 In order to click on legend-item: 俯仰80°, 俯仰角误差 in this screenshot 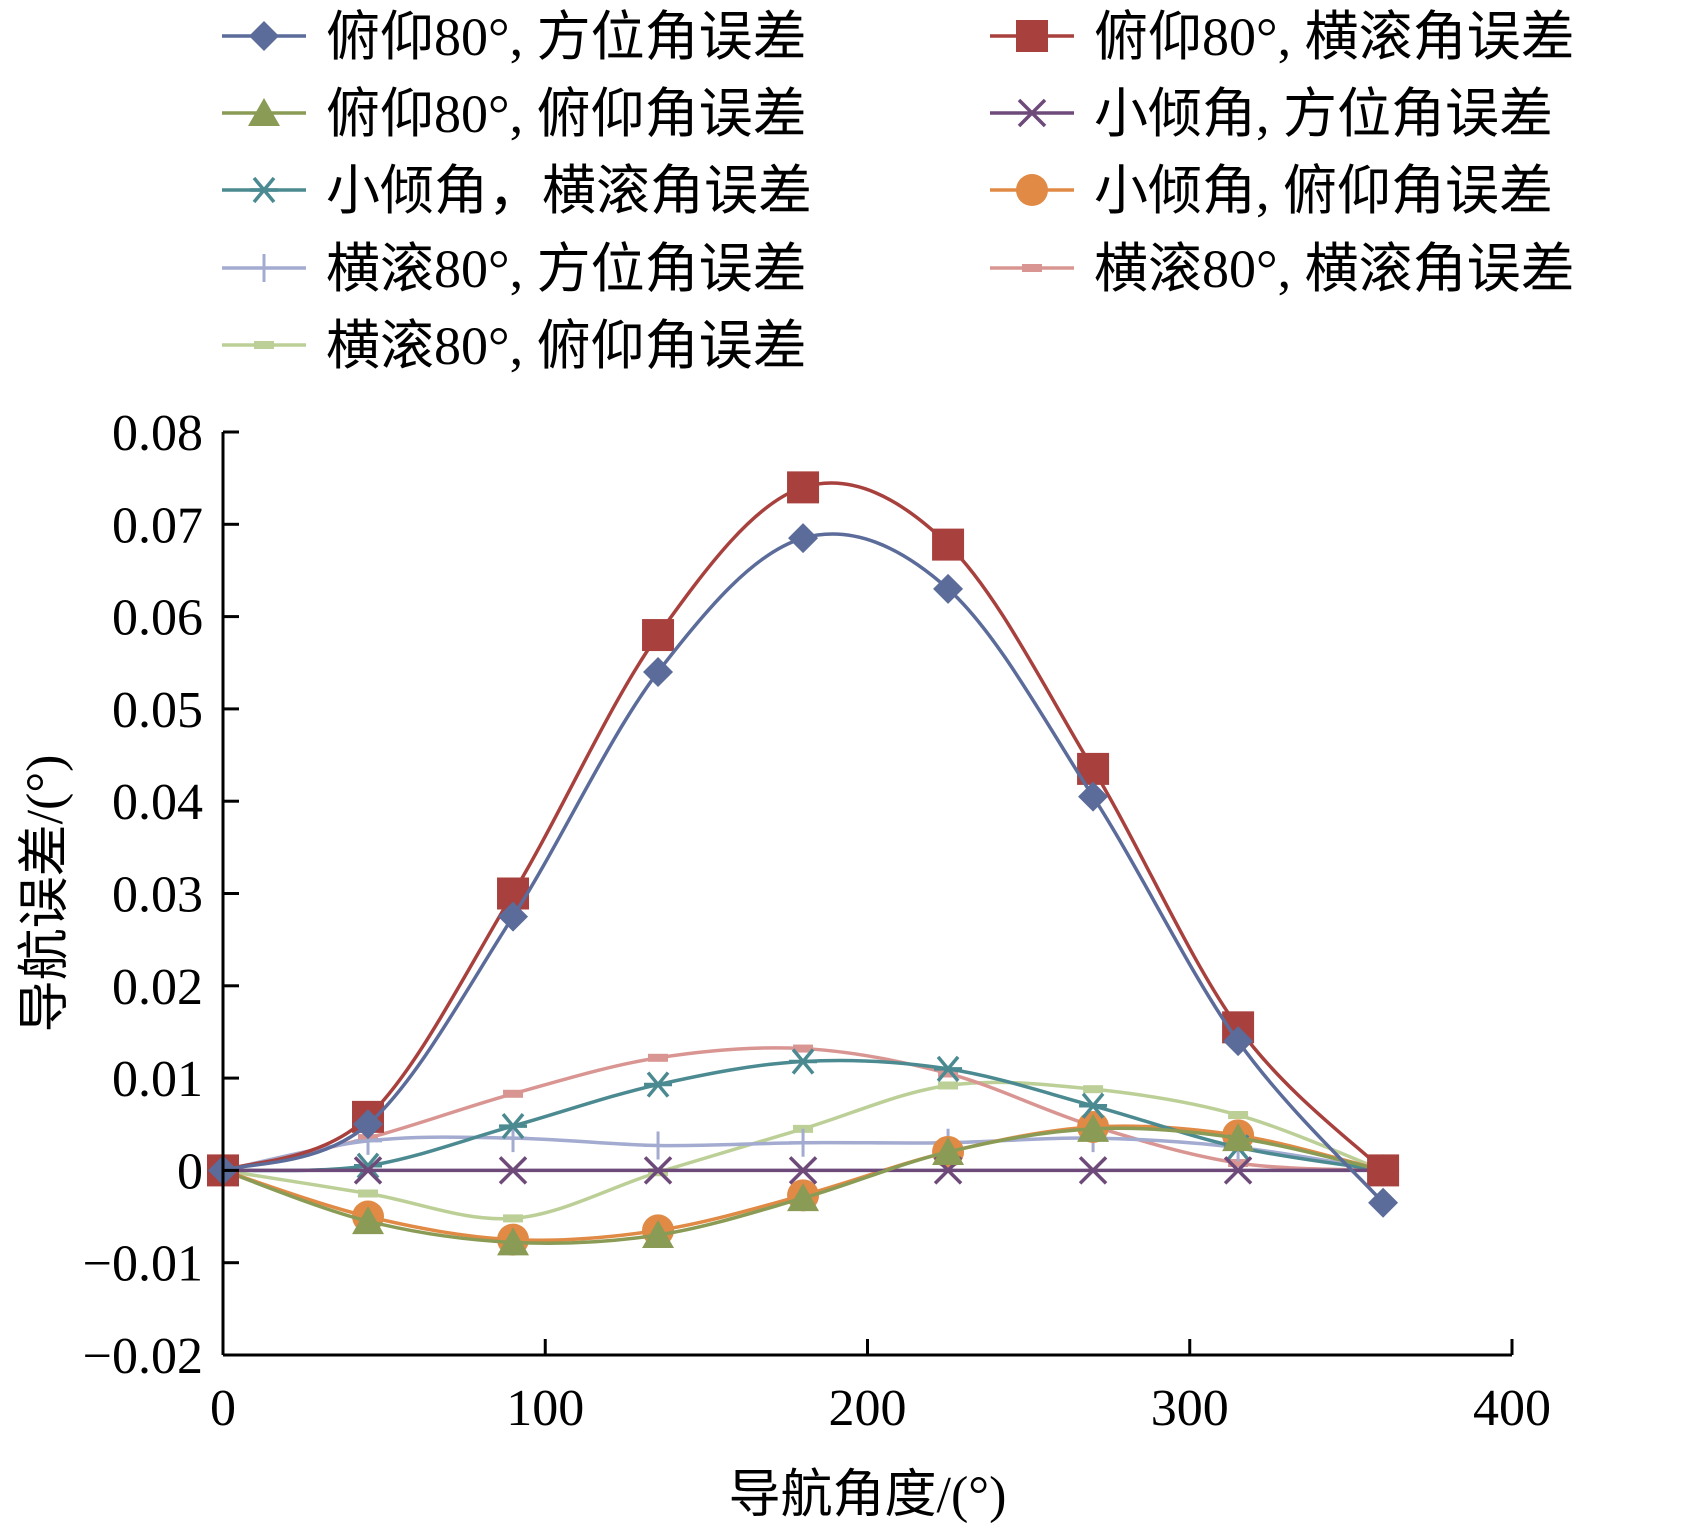, I will do `click(514, 114)`.